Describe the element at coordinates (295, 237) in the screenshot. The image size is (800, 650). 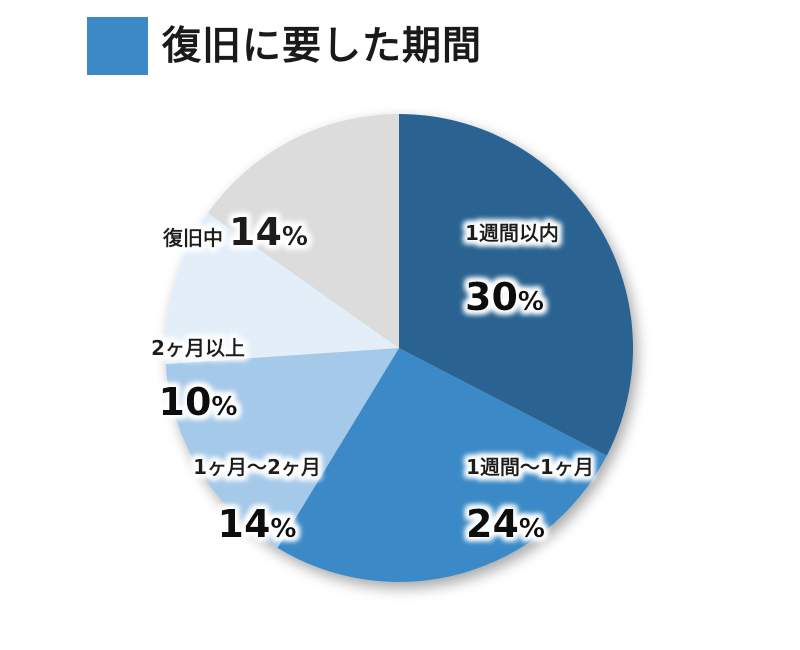
I see `slice-unit-5: %` at that location.